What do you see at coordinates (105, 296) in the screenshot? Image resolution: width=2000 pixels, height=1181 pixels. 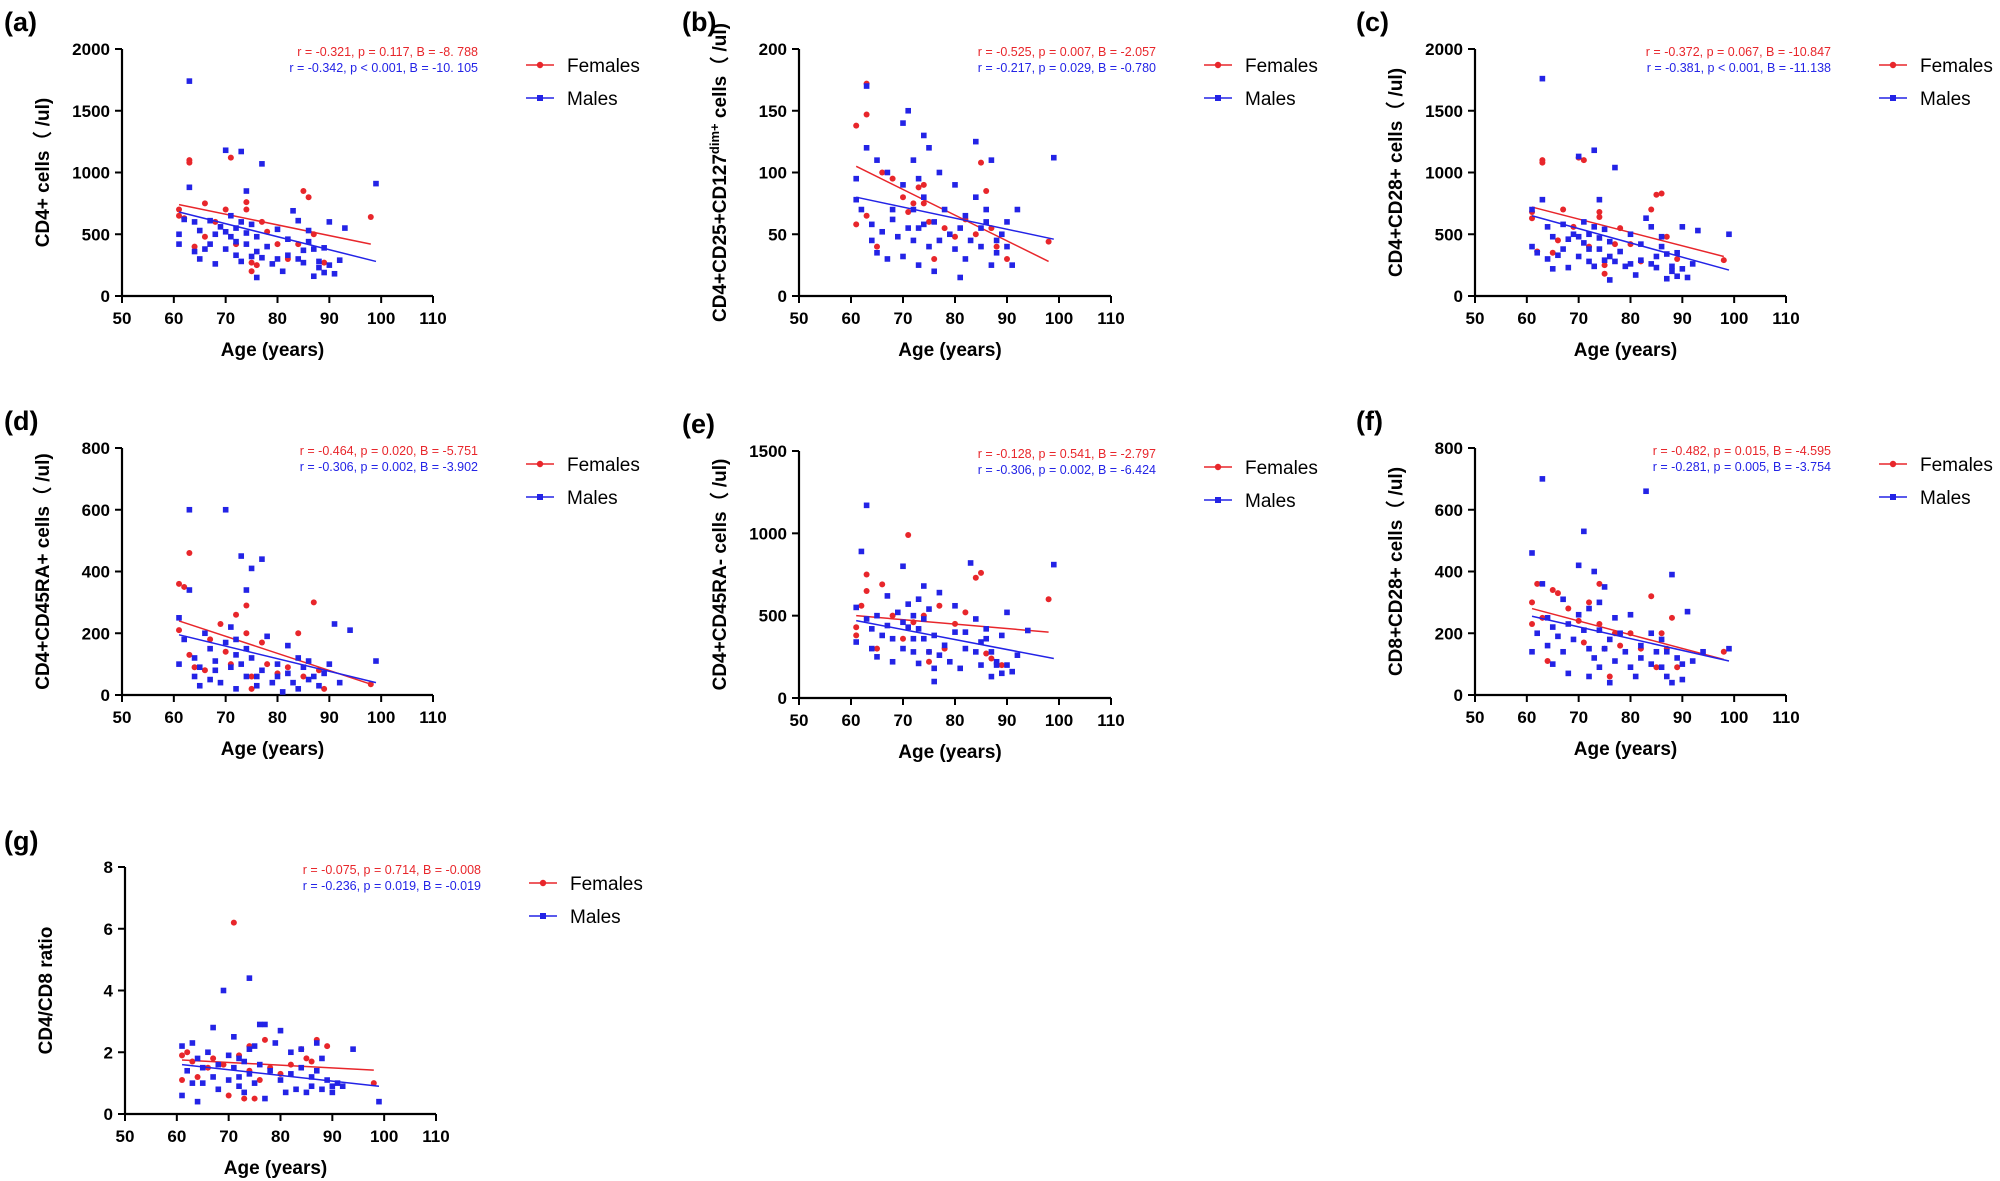 I see `y-tick-label: 0` at bounding box center [105, 296].